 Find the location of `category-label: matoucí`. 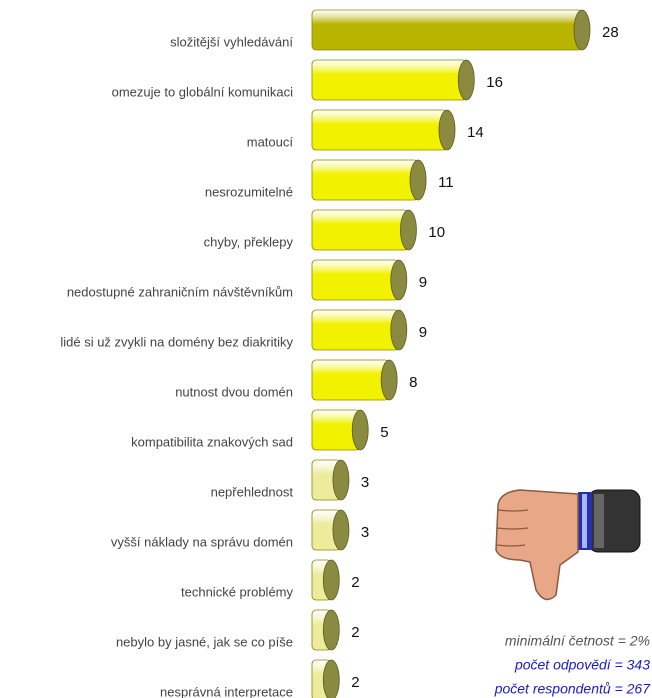

category-label: matoucí is located at coordinates (270, 141).